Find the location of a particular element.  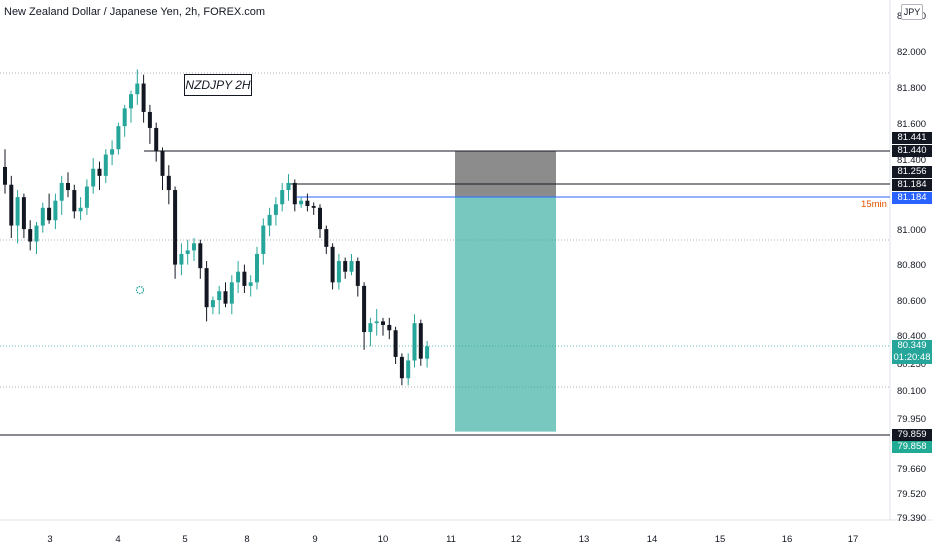

price-axis-label: 79.950 is located at coordinates (911, 419).